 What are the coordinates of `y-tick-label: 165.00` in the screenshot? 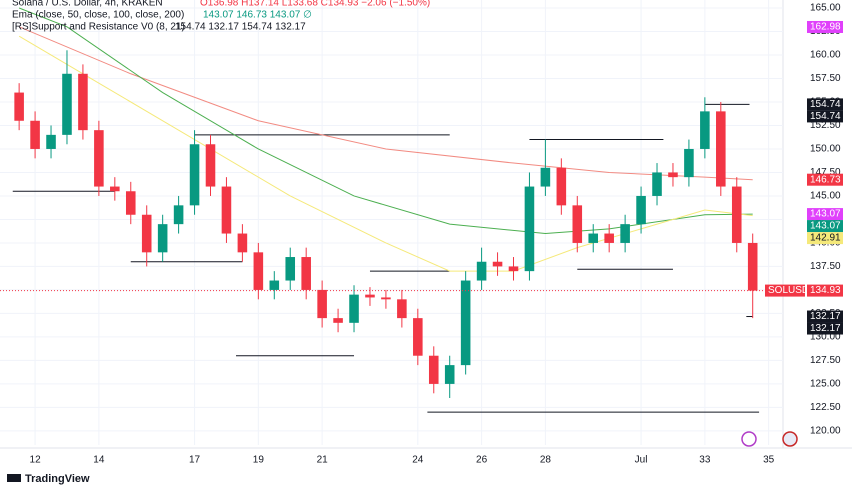 It's located at (825, 8).